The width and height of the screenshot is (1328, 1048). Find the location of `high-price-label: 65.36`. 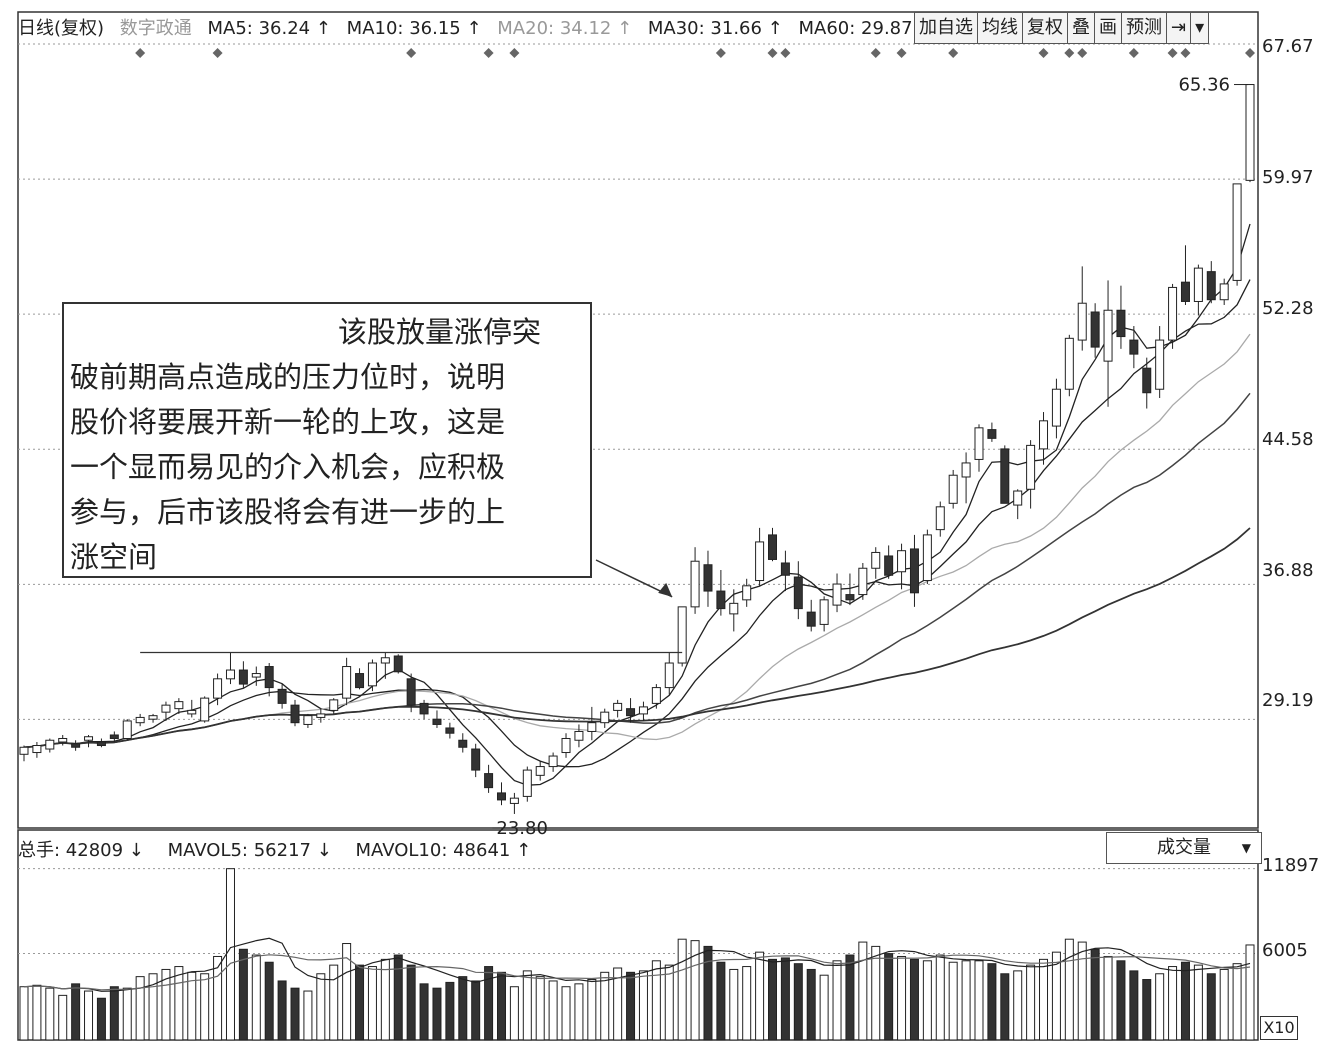

high-price-label: 65.36 is located at coordinates (1204, 85).